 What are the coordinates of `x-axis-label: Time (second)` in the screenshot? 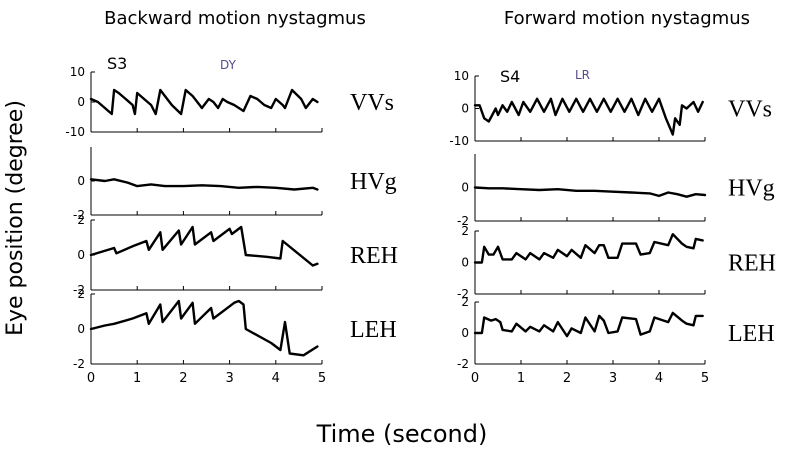 It's located at (402, 434).